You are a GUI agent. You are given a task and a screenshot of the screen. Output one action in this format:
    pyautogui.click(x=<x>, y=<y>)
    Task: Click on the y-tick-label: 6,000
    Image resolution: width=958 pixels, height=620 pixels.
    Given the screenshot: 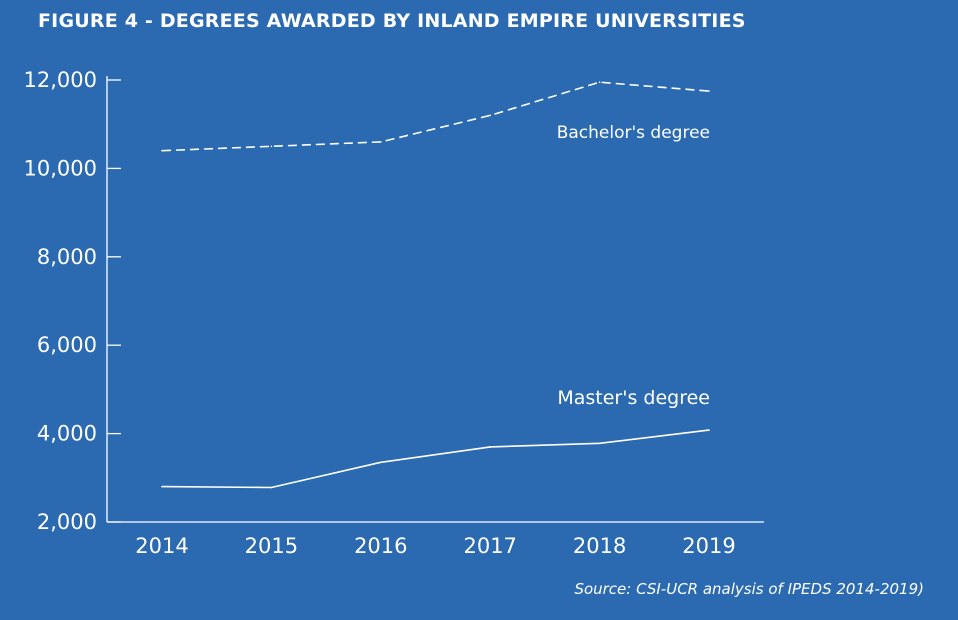 What is the action you would take?
    pyautogui.click(x=67, y=345)
    